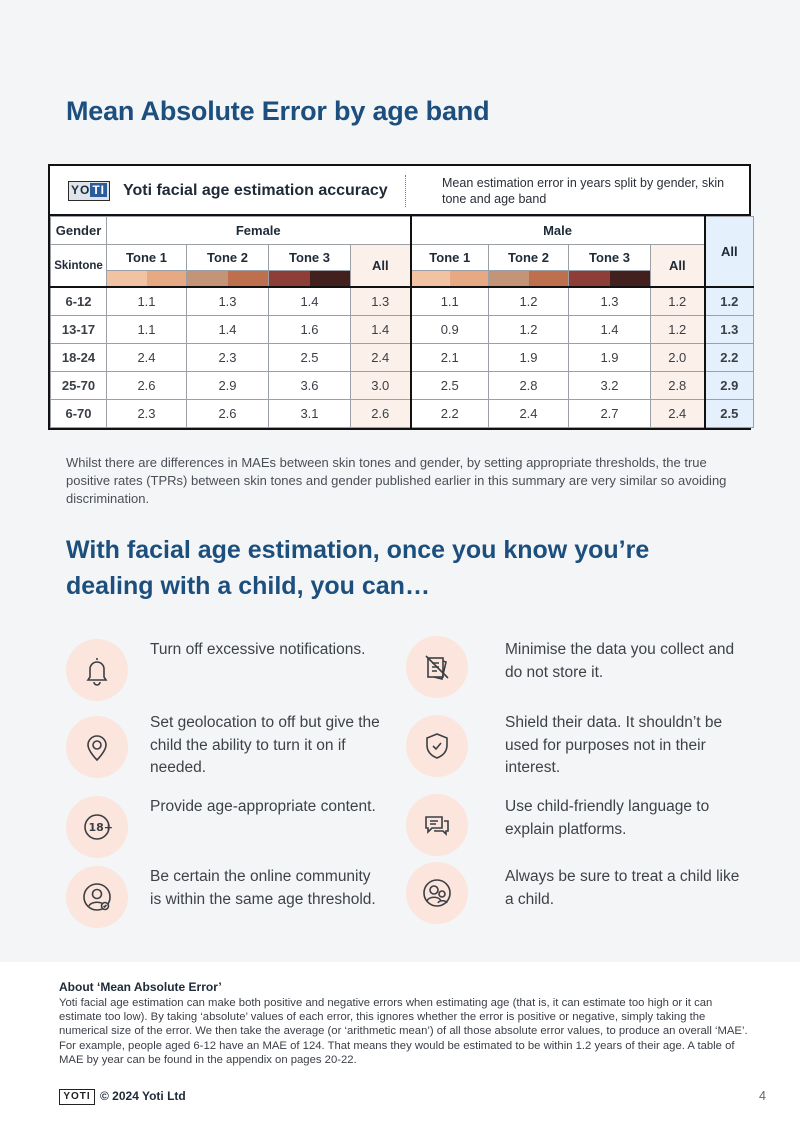  Describe the element at coordinates (437, 667) in the screenshot. I see `no-data-icon` at that location.